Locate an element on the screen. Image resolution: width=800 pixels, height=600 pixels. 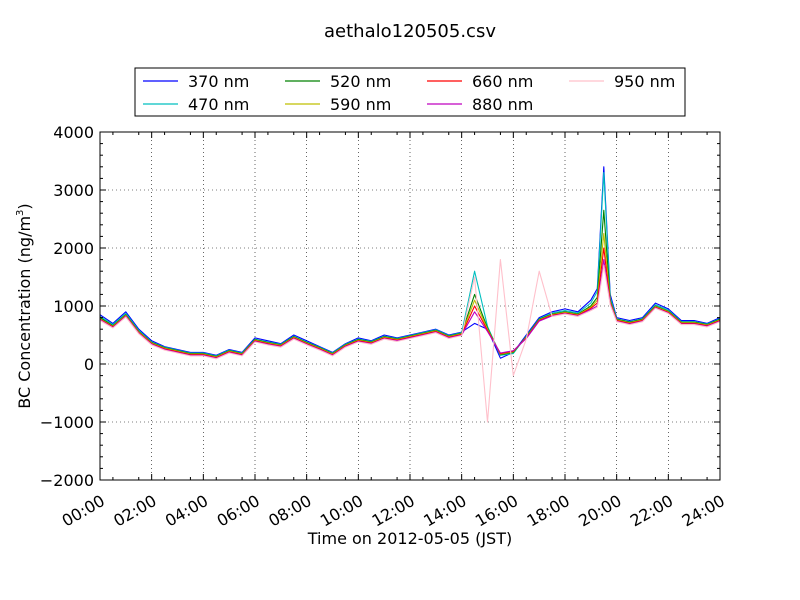
y-tick-label: −2000 is located at coordinates (67, 480).